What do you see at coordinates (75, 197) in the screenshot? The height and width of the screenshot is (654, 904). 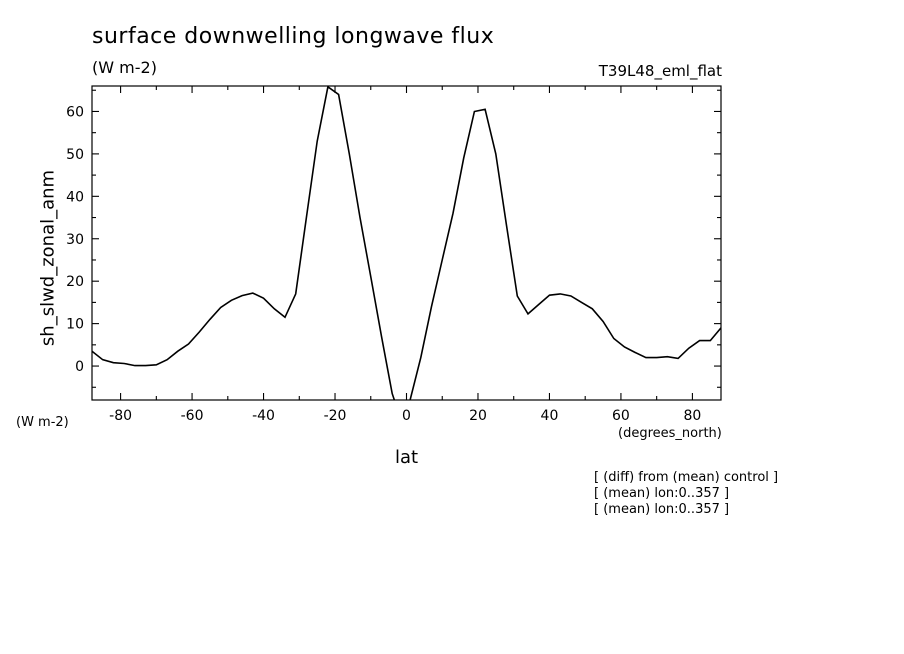 I see `y-tick-label: 40` at bounding box center [75, 197].